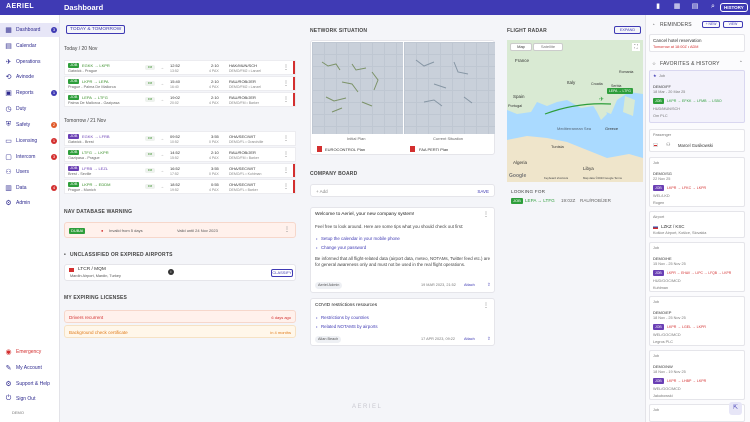 The height and width of the screenshot is (422, 750). Describe the element at coordinates (30, 188) in the screenshot. I see `sidebar-item-data: ▥ Data 4` at that location.